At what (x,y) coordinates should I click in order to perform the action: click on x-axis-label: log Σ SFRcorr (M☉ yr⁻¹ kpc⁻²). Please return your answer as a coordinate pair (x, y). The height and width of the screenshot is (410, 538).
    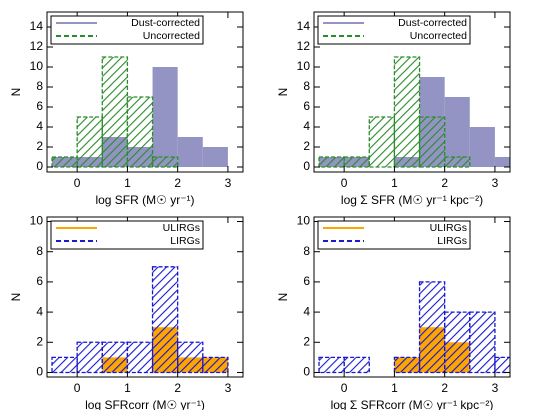
    Looking at the image, I should click on (412, 404).